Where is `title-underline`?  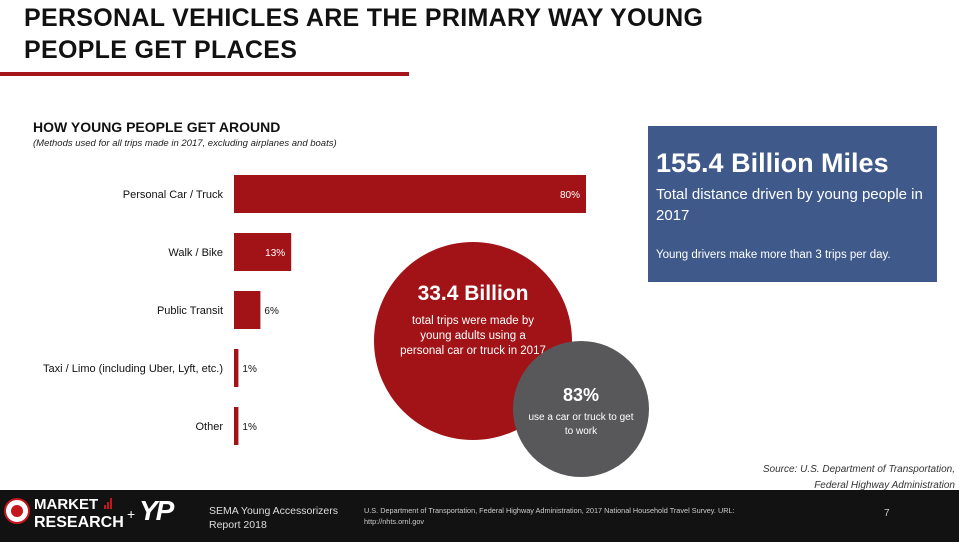
title-underline is located at coordinates (204, 74).